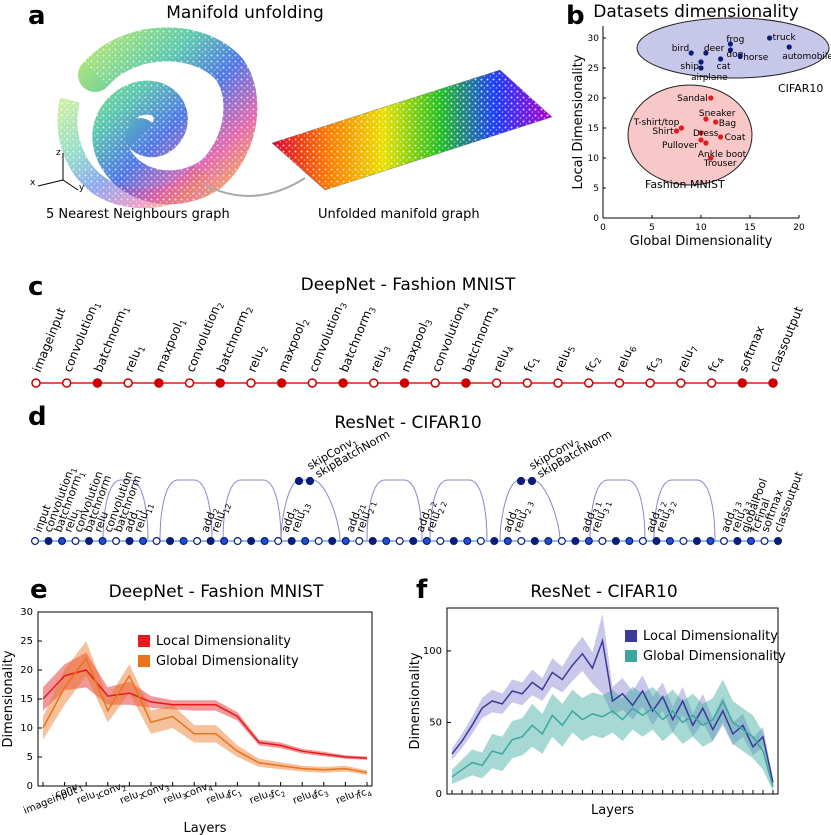 The height and width of the screenshot is (835, 831). I want to click on series-line, so click(612, 710).